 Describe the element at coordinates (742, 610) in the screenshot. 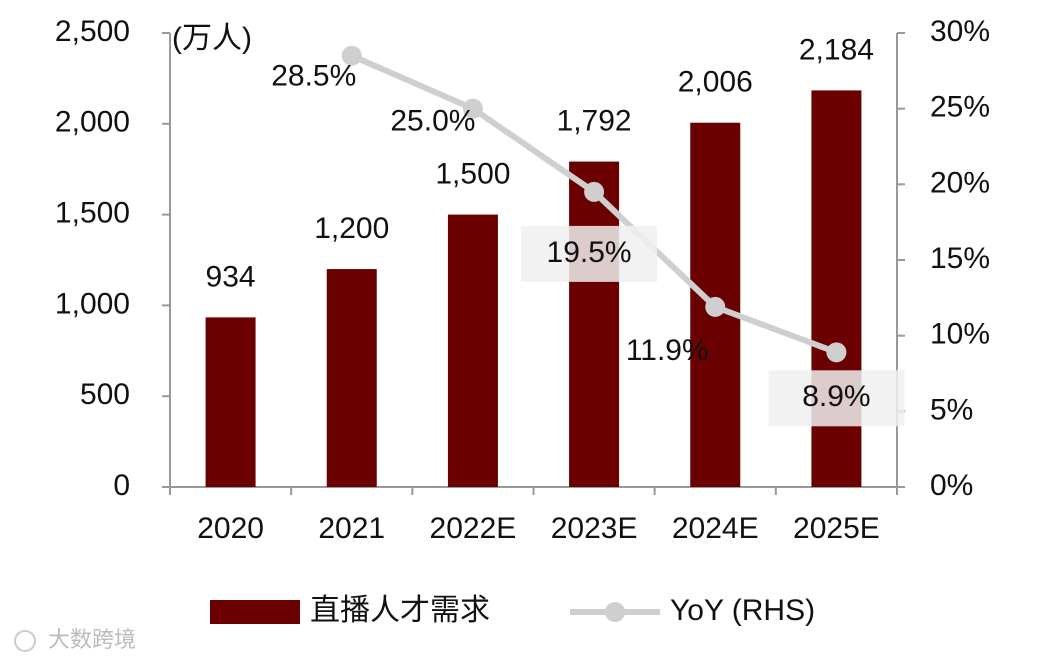

I see `legend-label: YoY (RHS)` at that location.